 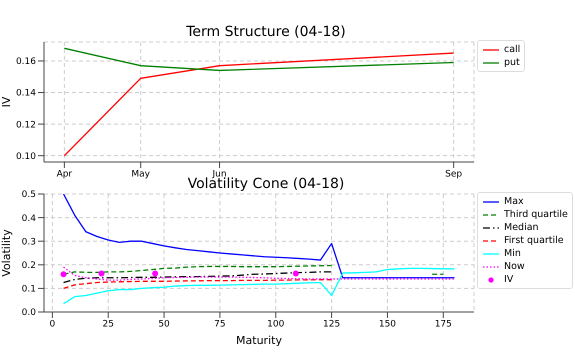 I want to click on legend-label: Now, so click(x=514, y=266).